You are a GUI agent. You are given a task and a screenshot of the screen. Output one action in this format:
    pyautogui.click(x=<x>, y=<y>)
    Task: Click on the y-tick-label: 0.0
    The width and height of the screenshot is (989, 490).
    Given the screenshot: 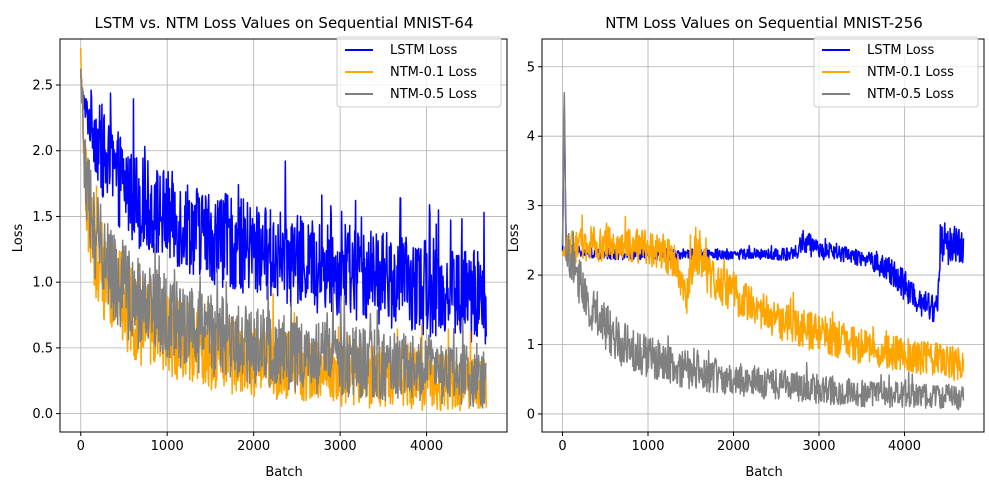 What is the action you would take?
    pyautogui.click(x=42, y=414)
    